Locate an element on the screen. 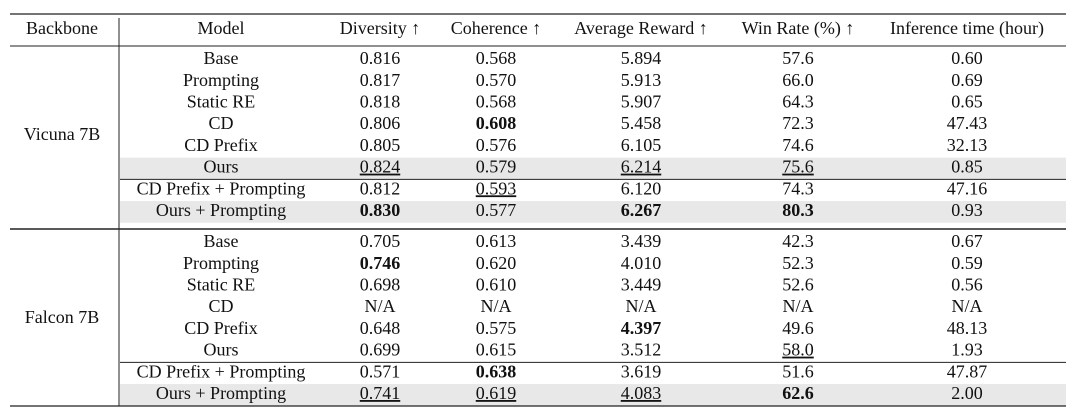  value-cell: 3.439 is located at coordinates (641, 241).